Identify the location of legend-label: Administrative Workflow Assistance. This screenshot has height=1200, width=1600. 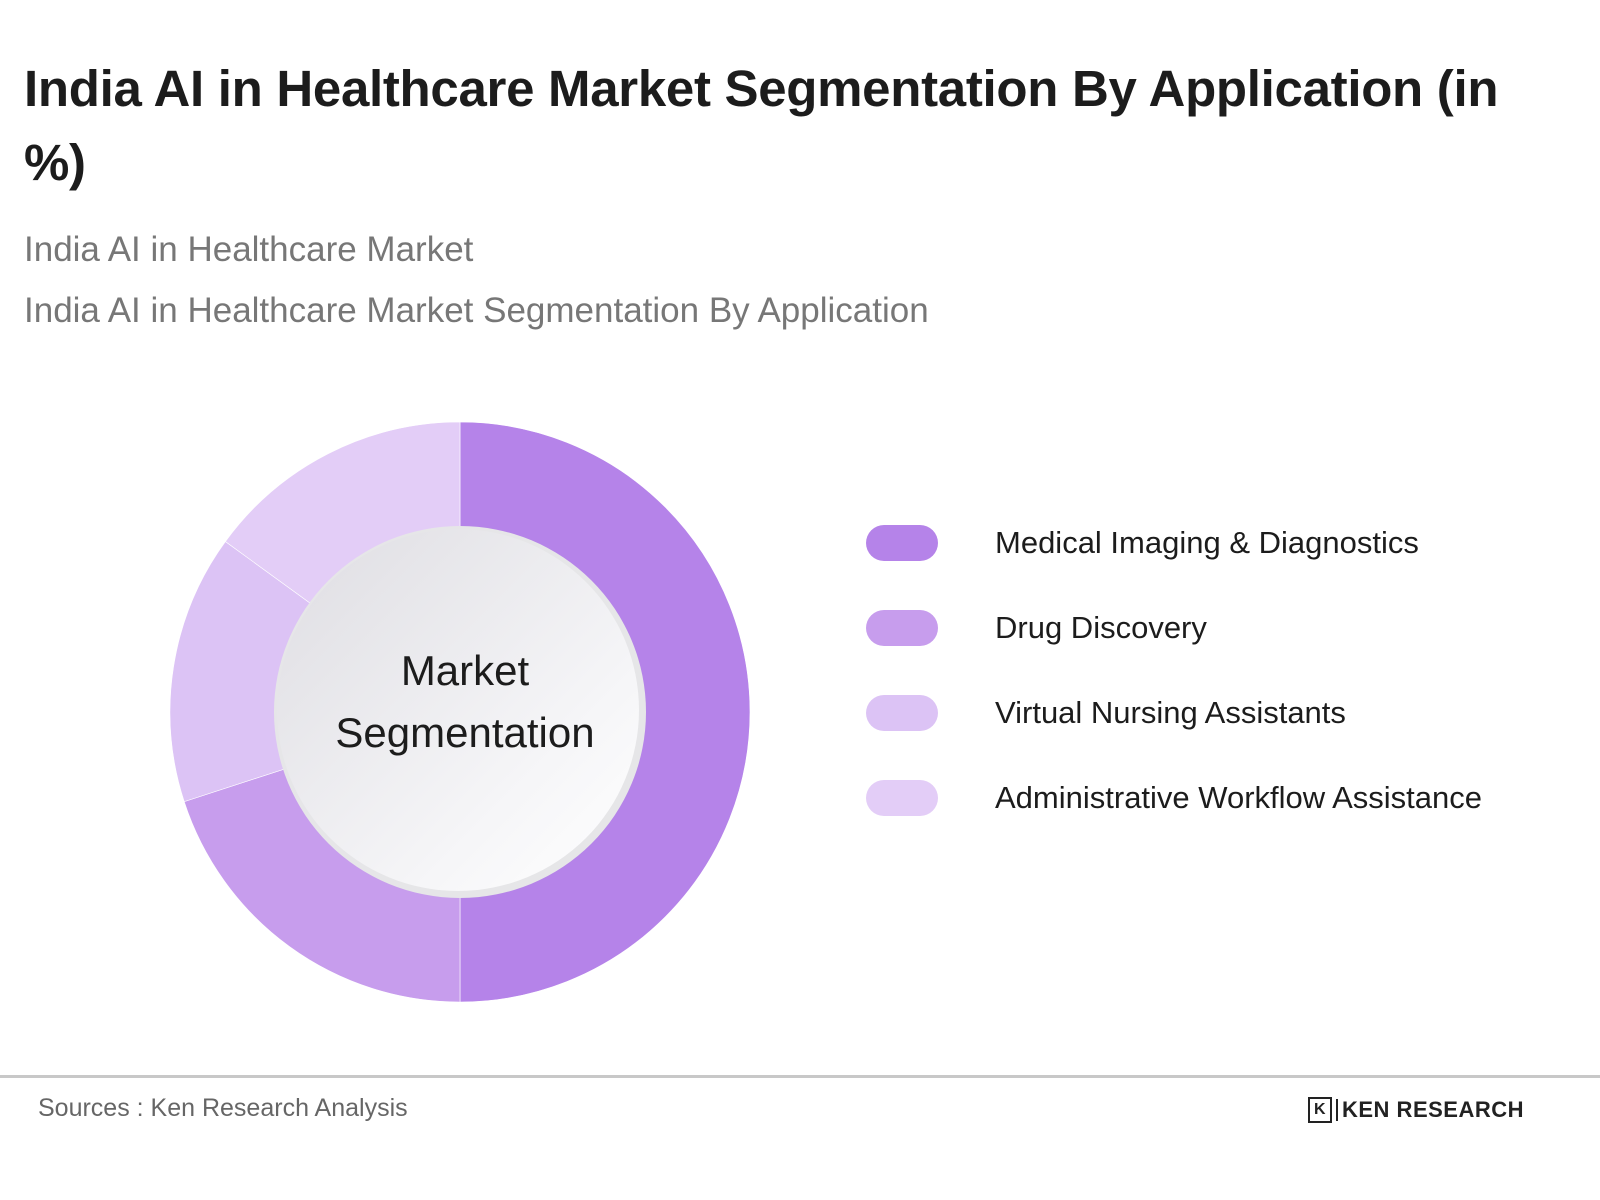
(1238, 797).